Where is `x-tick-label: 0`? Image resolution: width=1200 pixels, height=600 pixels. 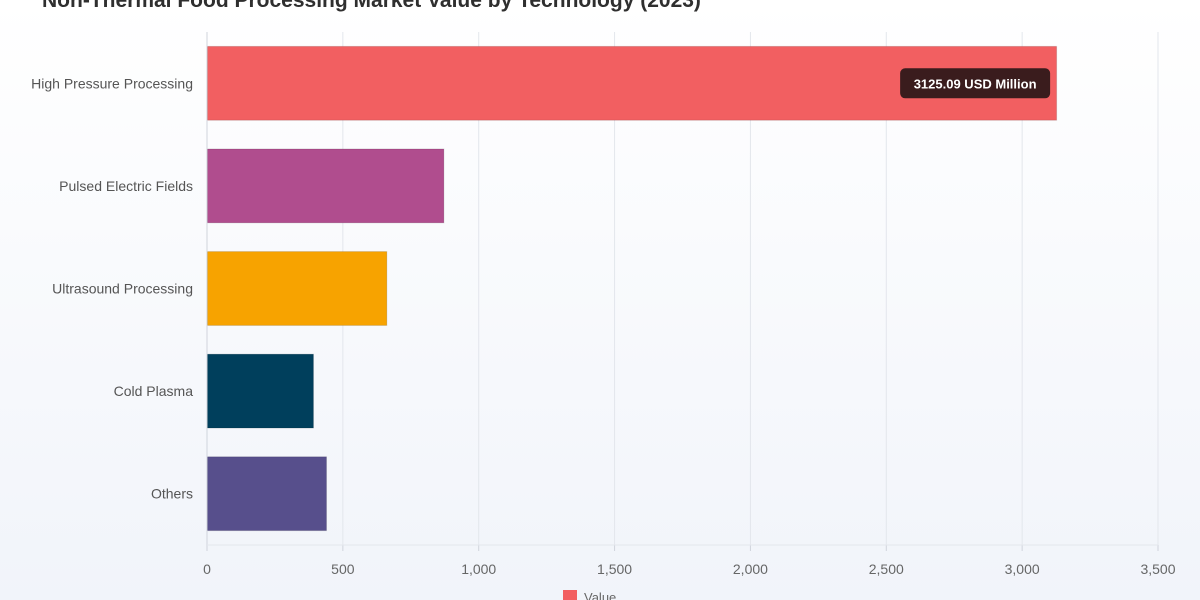
x-tick-label: 0 is located at coordinates (207, 569).